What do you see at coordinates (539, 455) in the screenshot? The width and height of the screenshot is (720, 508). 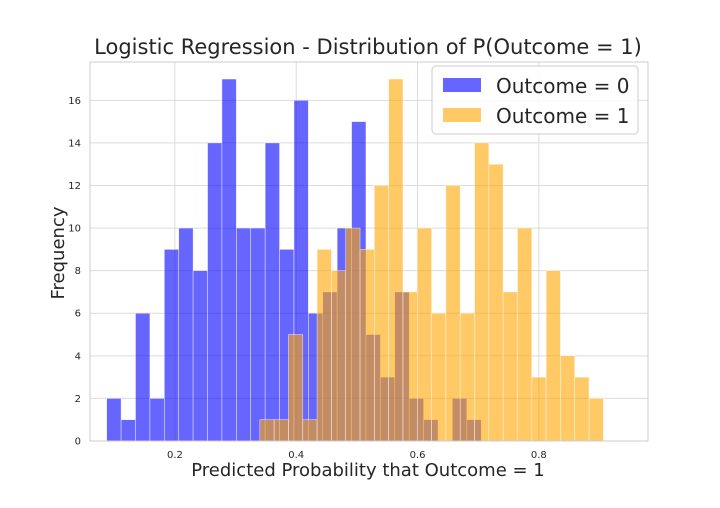 I see `x-tick-label: 0.8` at bounding box center [539, 455].